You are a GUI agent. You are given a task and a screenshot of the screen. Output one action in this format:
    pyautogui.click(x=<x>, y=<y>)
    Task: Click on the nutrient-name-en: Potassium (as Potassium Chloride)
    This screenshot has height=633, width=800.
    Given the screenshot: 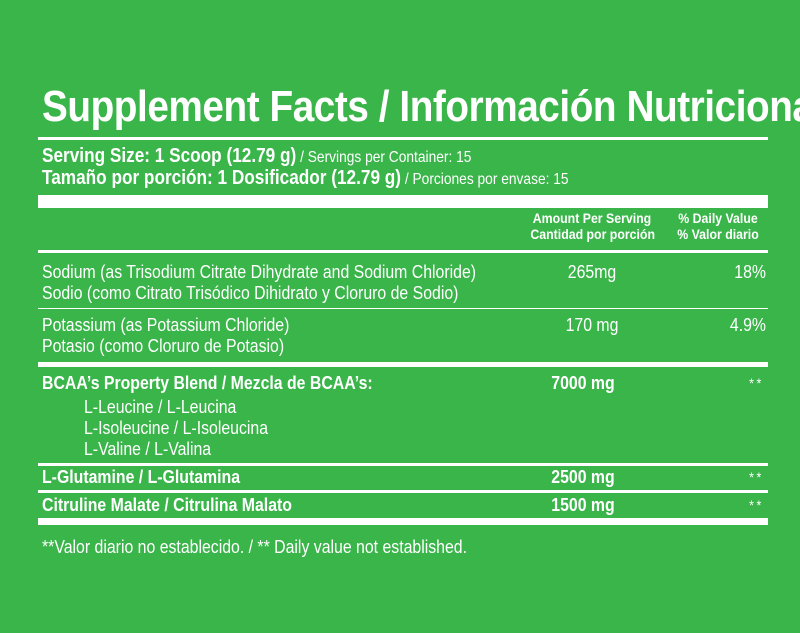 What is the action you would take?
    pyautogui.click(x=166, y=325)
    